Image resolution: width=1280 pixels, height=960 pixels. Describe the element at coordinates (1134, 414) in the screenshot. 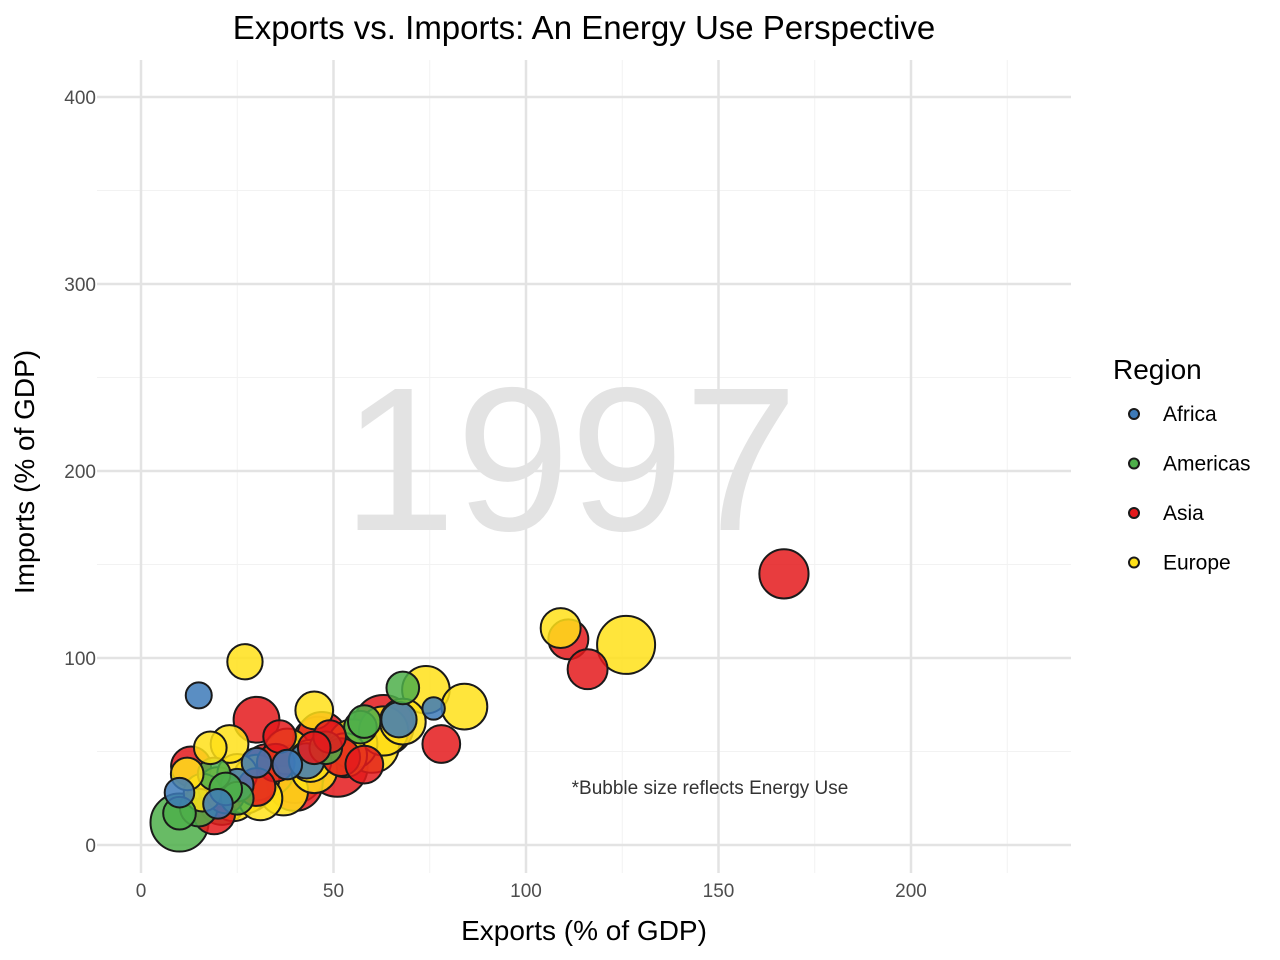

I see `legend-key-africa` at that location.